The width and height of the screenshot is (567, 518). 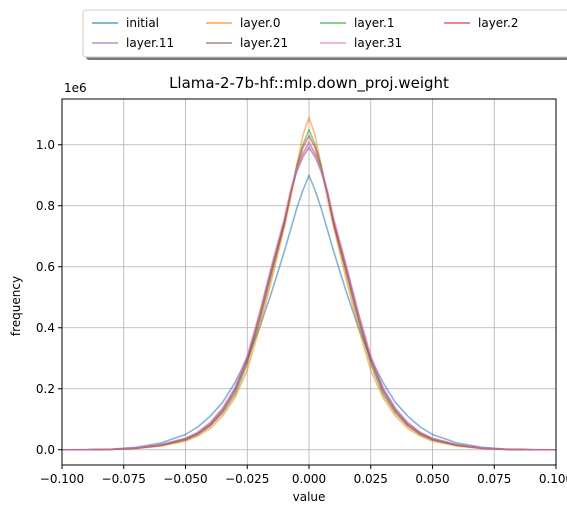 What do you see at coordinates (45, 389) in the screenshot?
I see `y-tick-label: 0.2` at bounding box center [45, 389].